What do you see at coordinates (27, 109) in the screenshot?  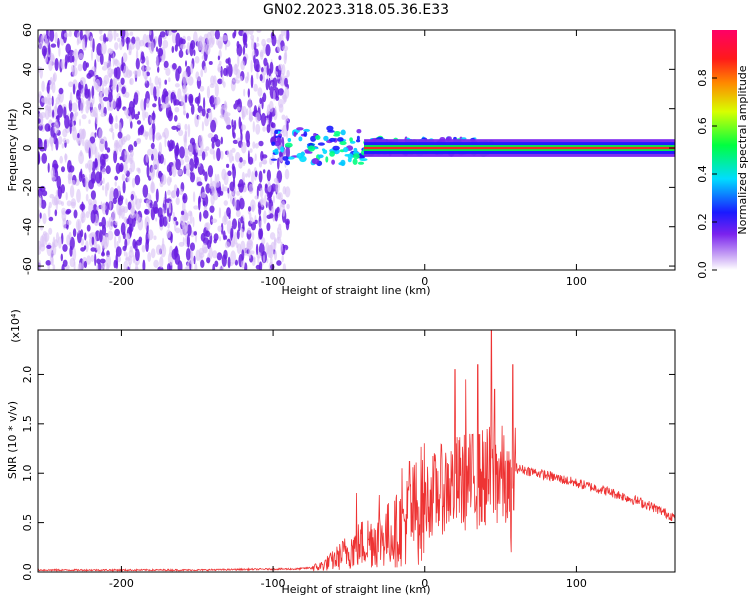 I see `y-tick-label: 20` at bounding box center [27, 109].